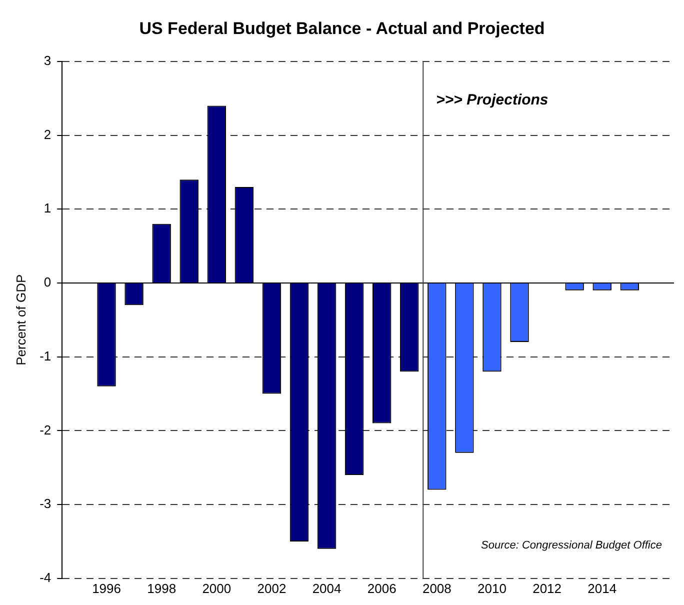  Describe the element at coordinates (381, 588) in the screenshot. I see `x-tick-label: 2006` at that location.